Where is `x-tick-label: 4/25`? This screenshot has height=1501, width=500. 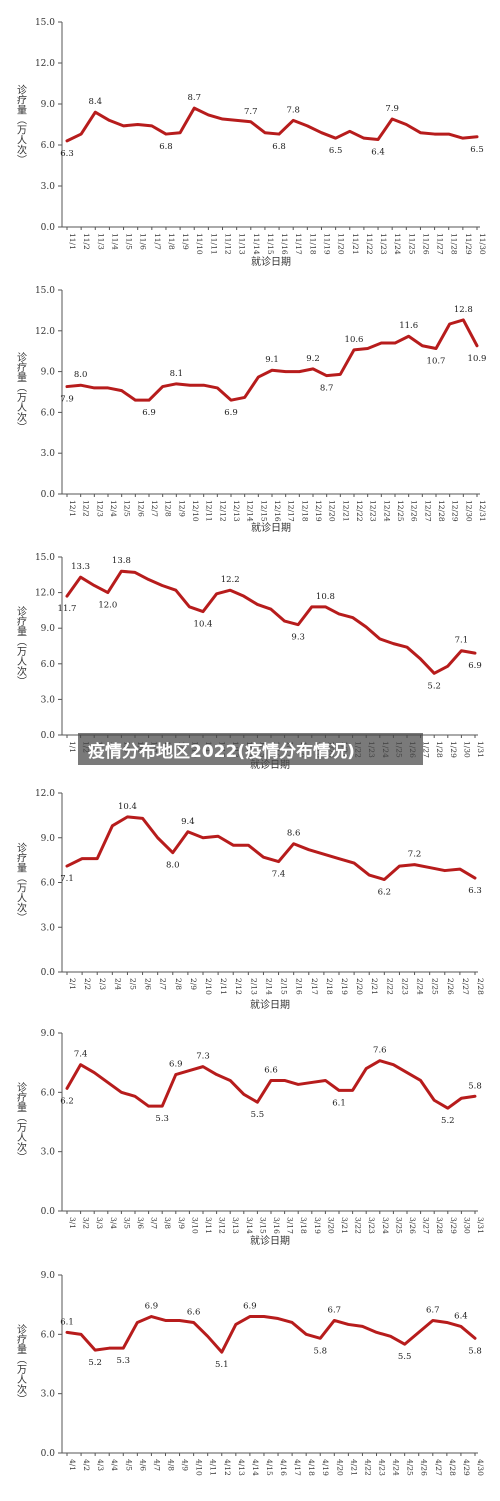 x-tick-label: 4/25 is located at coordinates (410, 1467).